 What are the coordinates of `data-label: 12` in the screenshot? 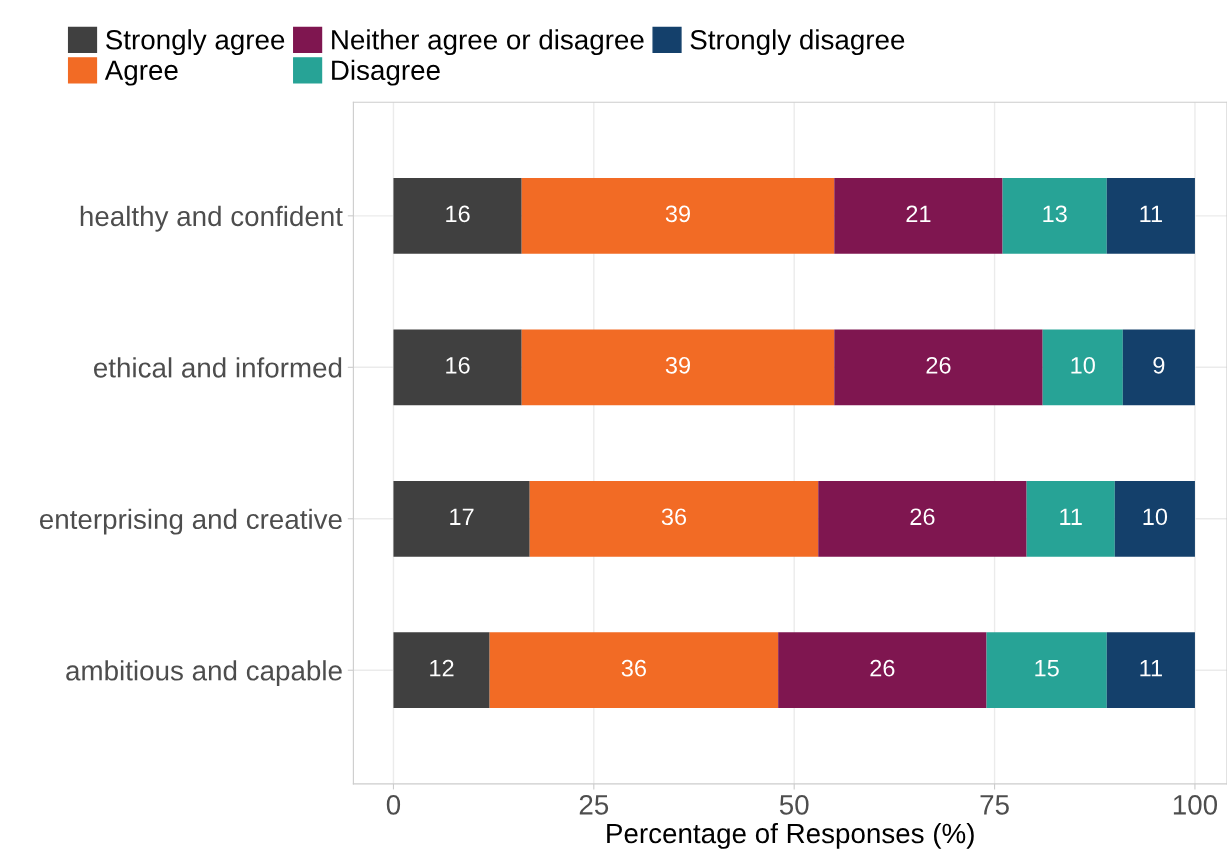 It's located at (442, 668).